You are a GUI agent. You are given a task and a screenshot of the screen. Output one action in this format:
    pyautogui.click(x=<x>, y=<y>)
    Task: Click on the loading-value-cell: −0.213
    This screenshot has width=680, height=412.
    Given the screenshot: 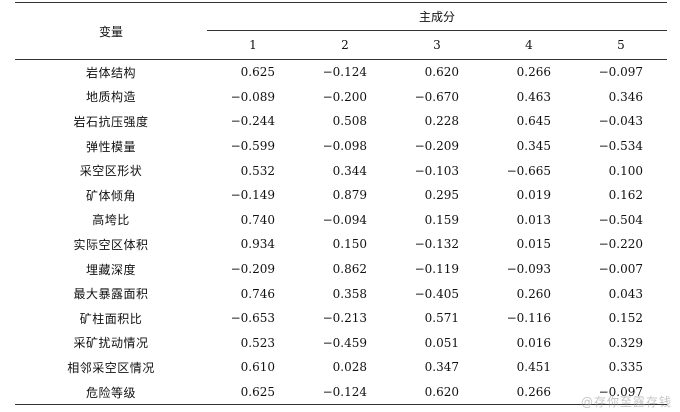 What is the action you would take?
    pyautogui.click(x=344, y=318)
    